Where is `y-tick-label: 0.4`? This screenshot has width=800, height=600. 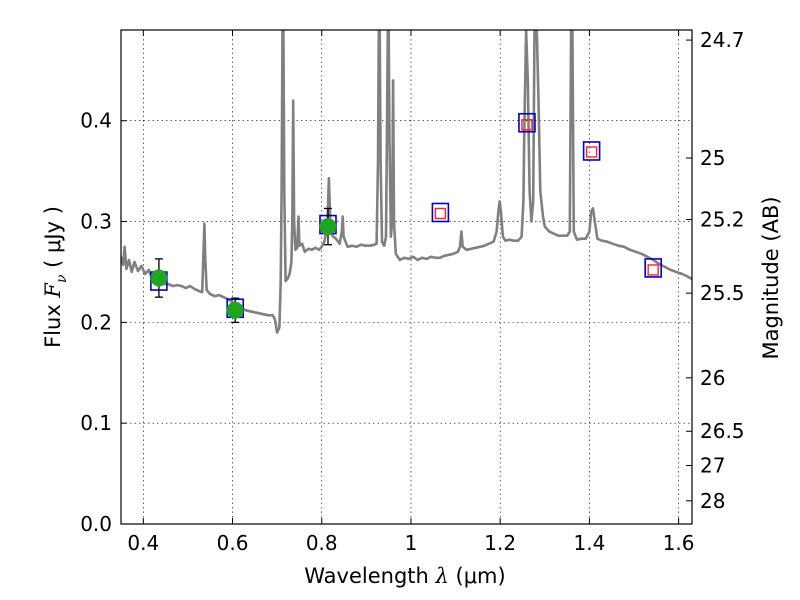 y-tick-label: 0.4 is located at coordinates (96, 121).